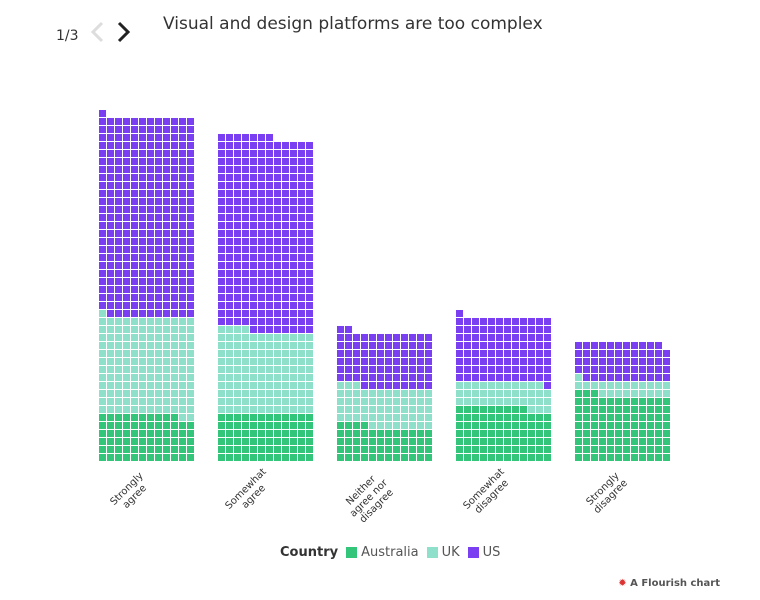  I want to click on legend-label: Australia, so click(390, 552).